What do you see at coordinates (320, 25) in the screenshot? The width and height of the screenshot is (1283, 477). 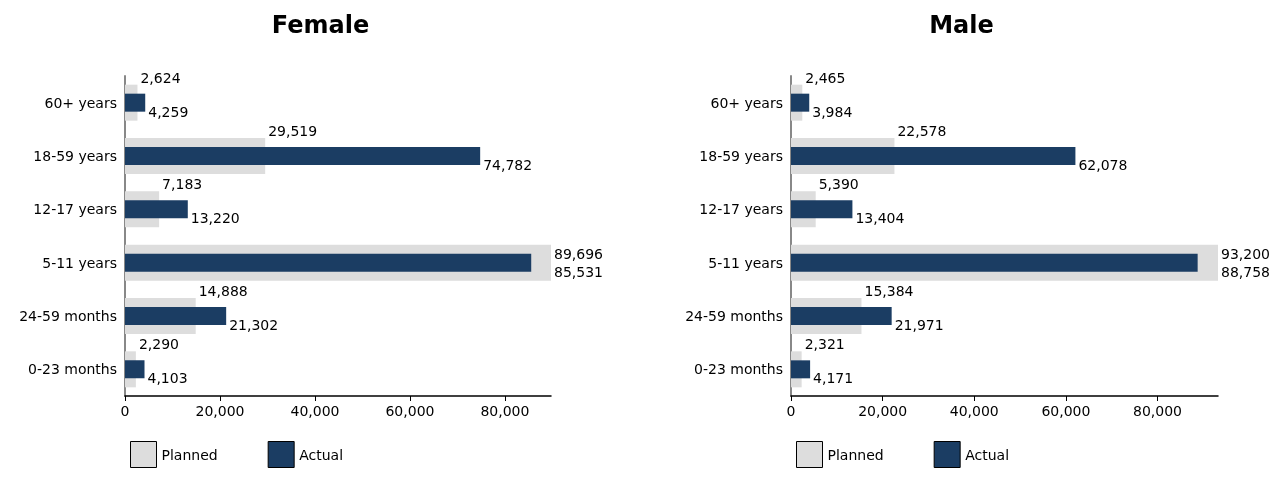 I see `chart-title: Female` at bounding box center [320, 25].